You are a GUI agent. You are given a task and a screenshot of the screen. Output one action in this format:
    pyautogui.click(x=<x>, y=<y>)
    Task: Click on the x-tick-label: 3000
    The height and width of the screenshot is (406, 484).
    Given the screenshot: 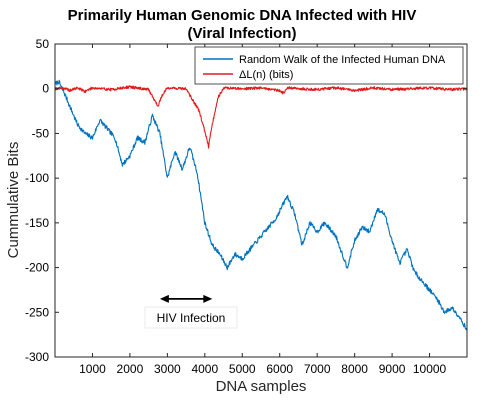 What is the action you would take?
    pyautogui.click(x=167, y=369)
    